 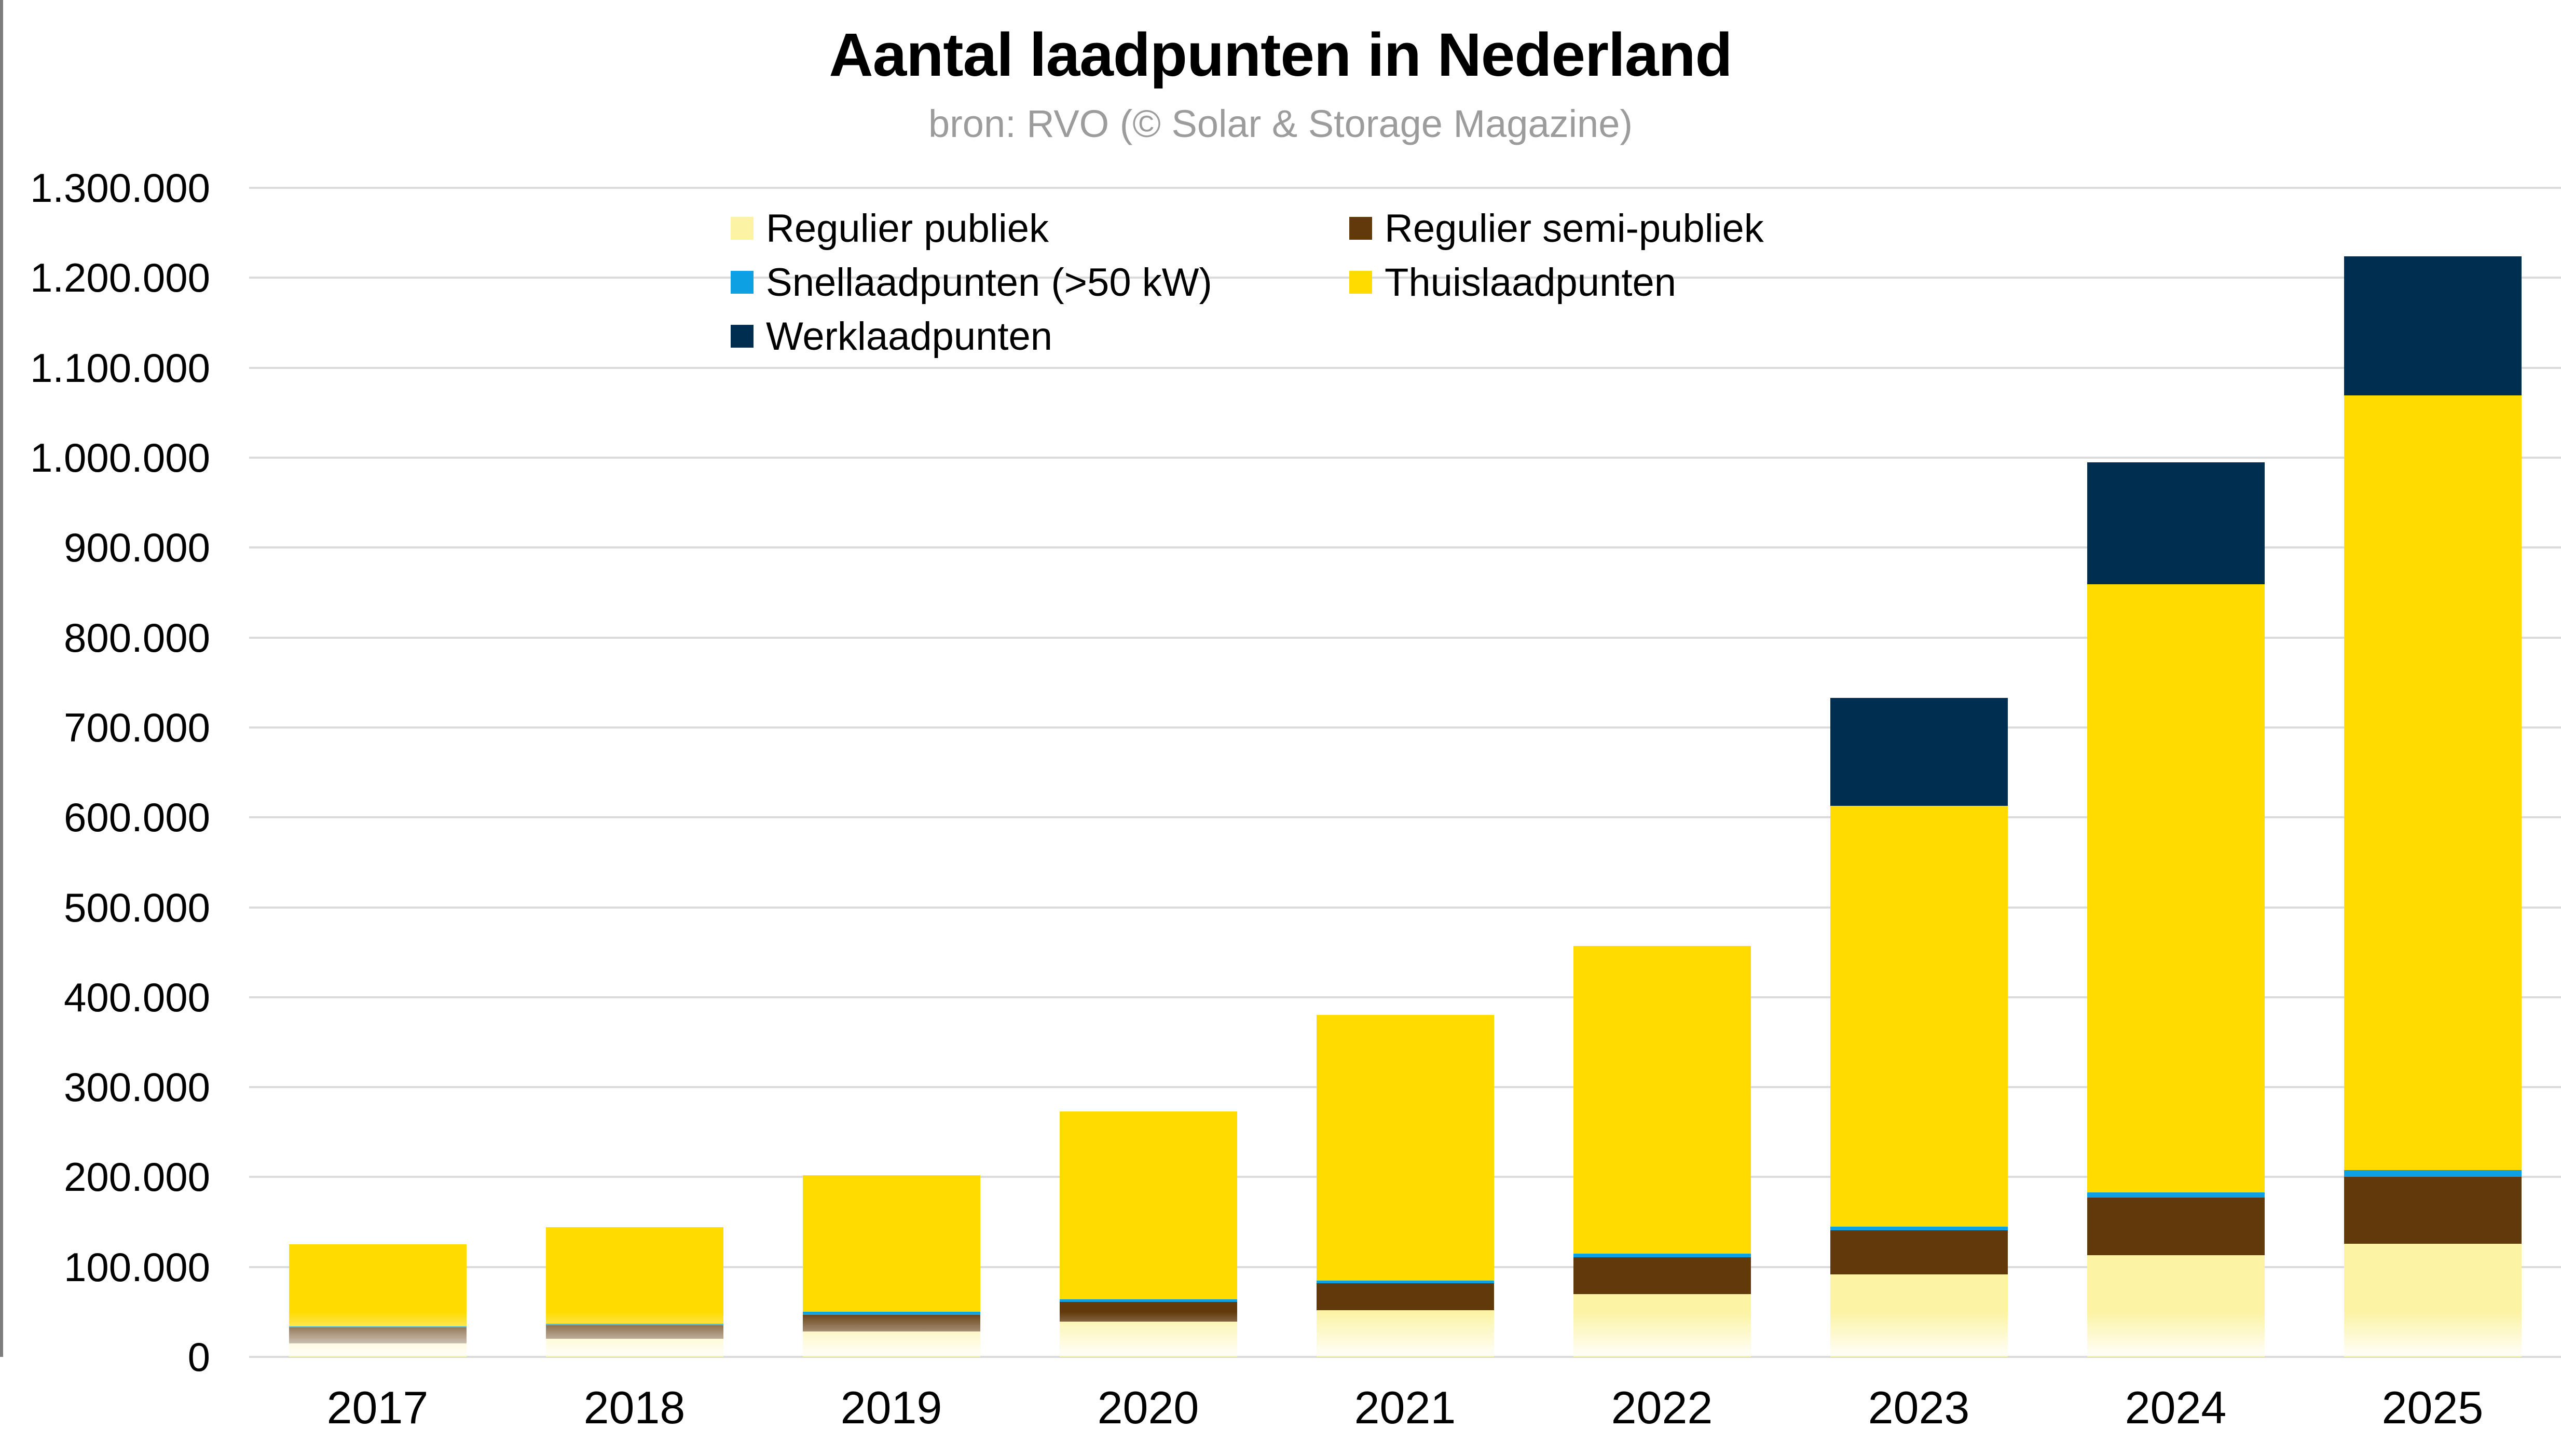 What do you see at coordinates (137, 548) in the screenshot?
I see `y-axis-tick-label: 900.000` at bounding box center [137, 548].